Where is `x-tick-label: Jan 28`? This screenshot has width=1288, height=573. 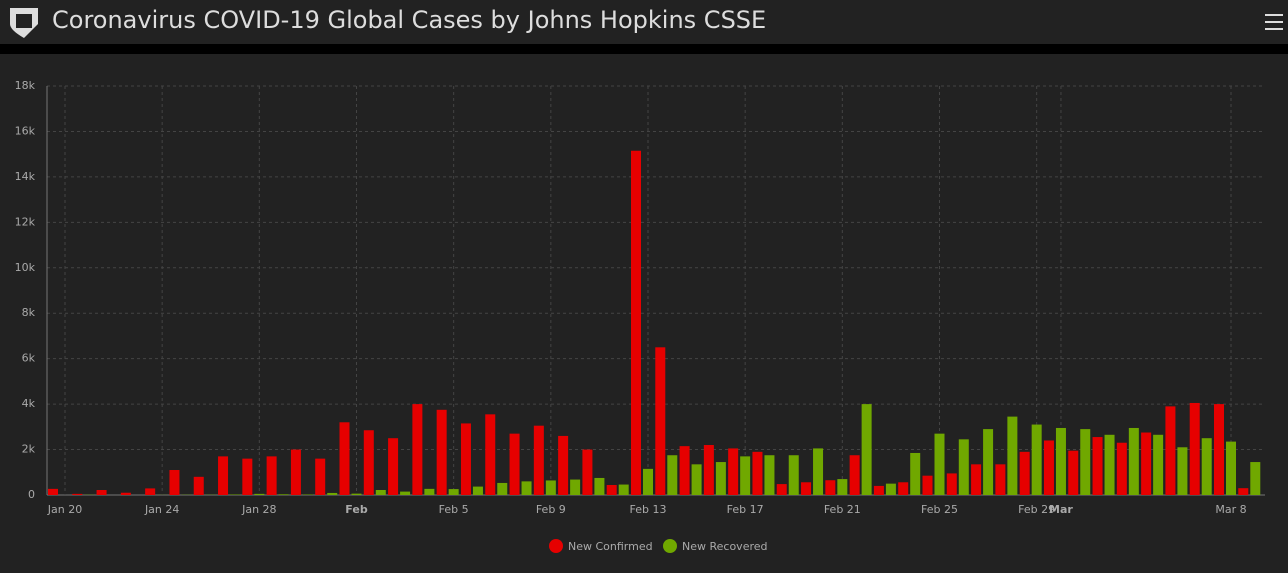 x-tick-label: Jan 28 is located at coordinates (258, 509).